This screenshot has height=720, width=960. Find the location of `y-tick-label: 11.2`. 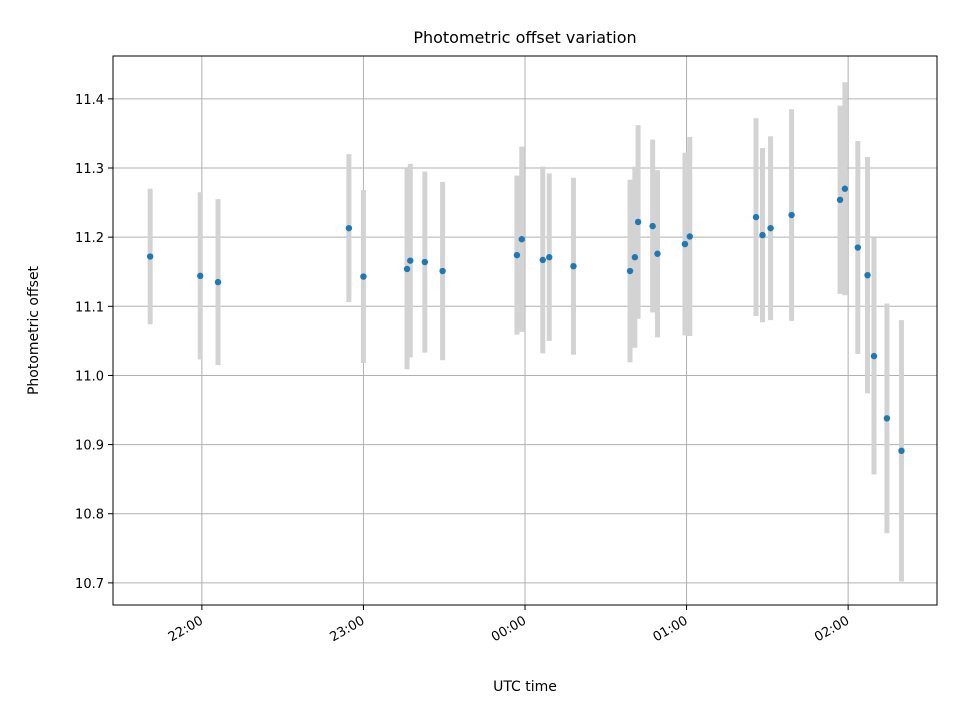

y-tick-label: 11.2 is located at coordinates (89, 238).